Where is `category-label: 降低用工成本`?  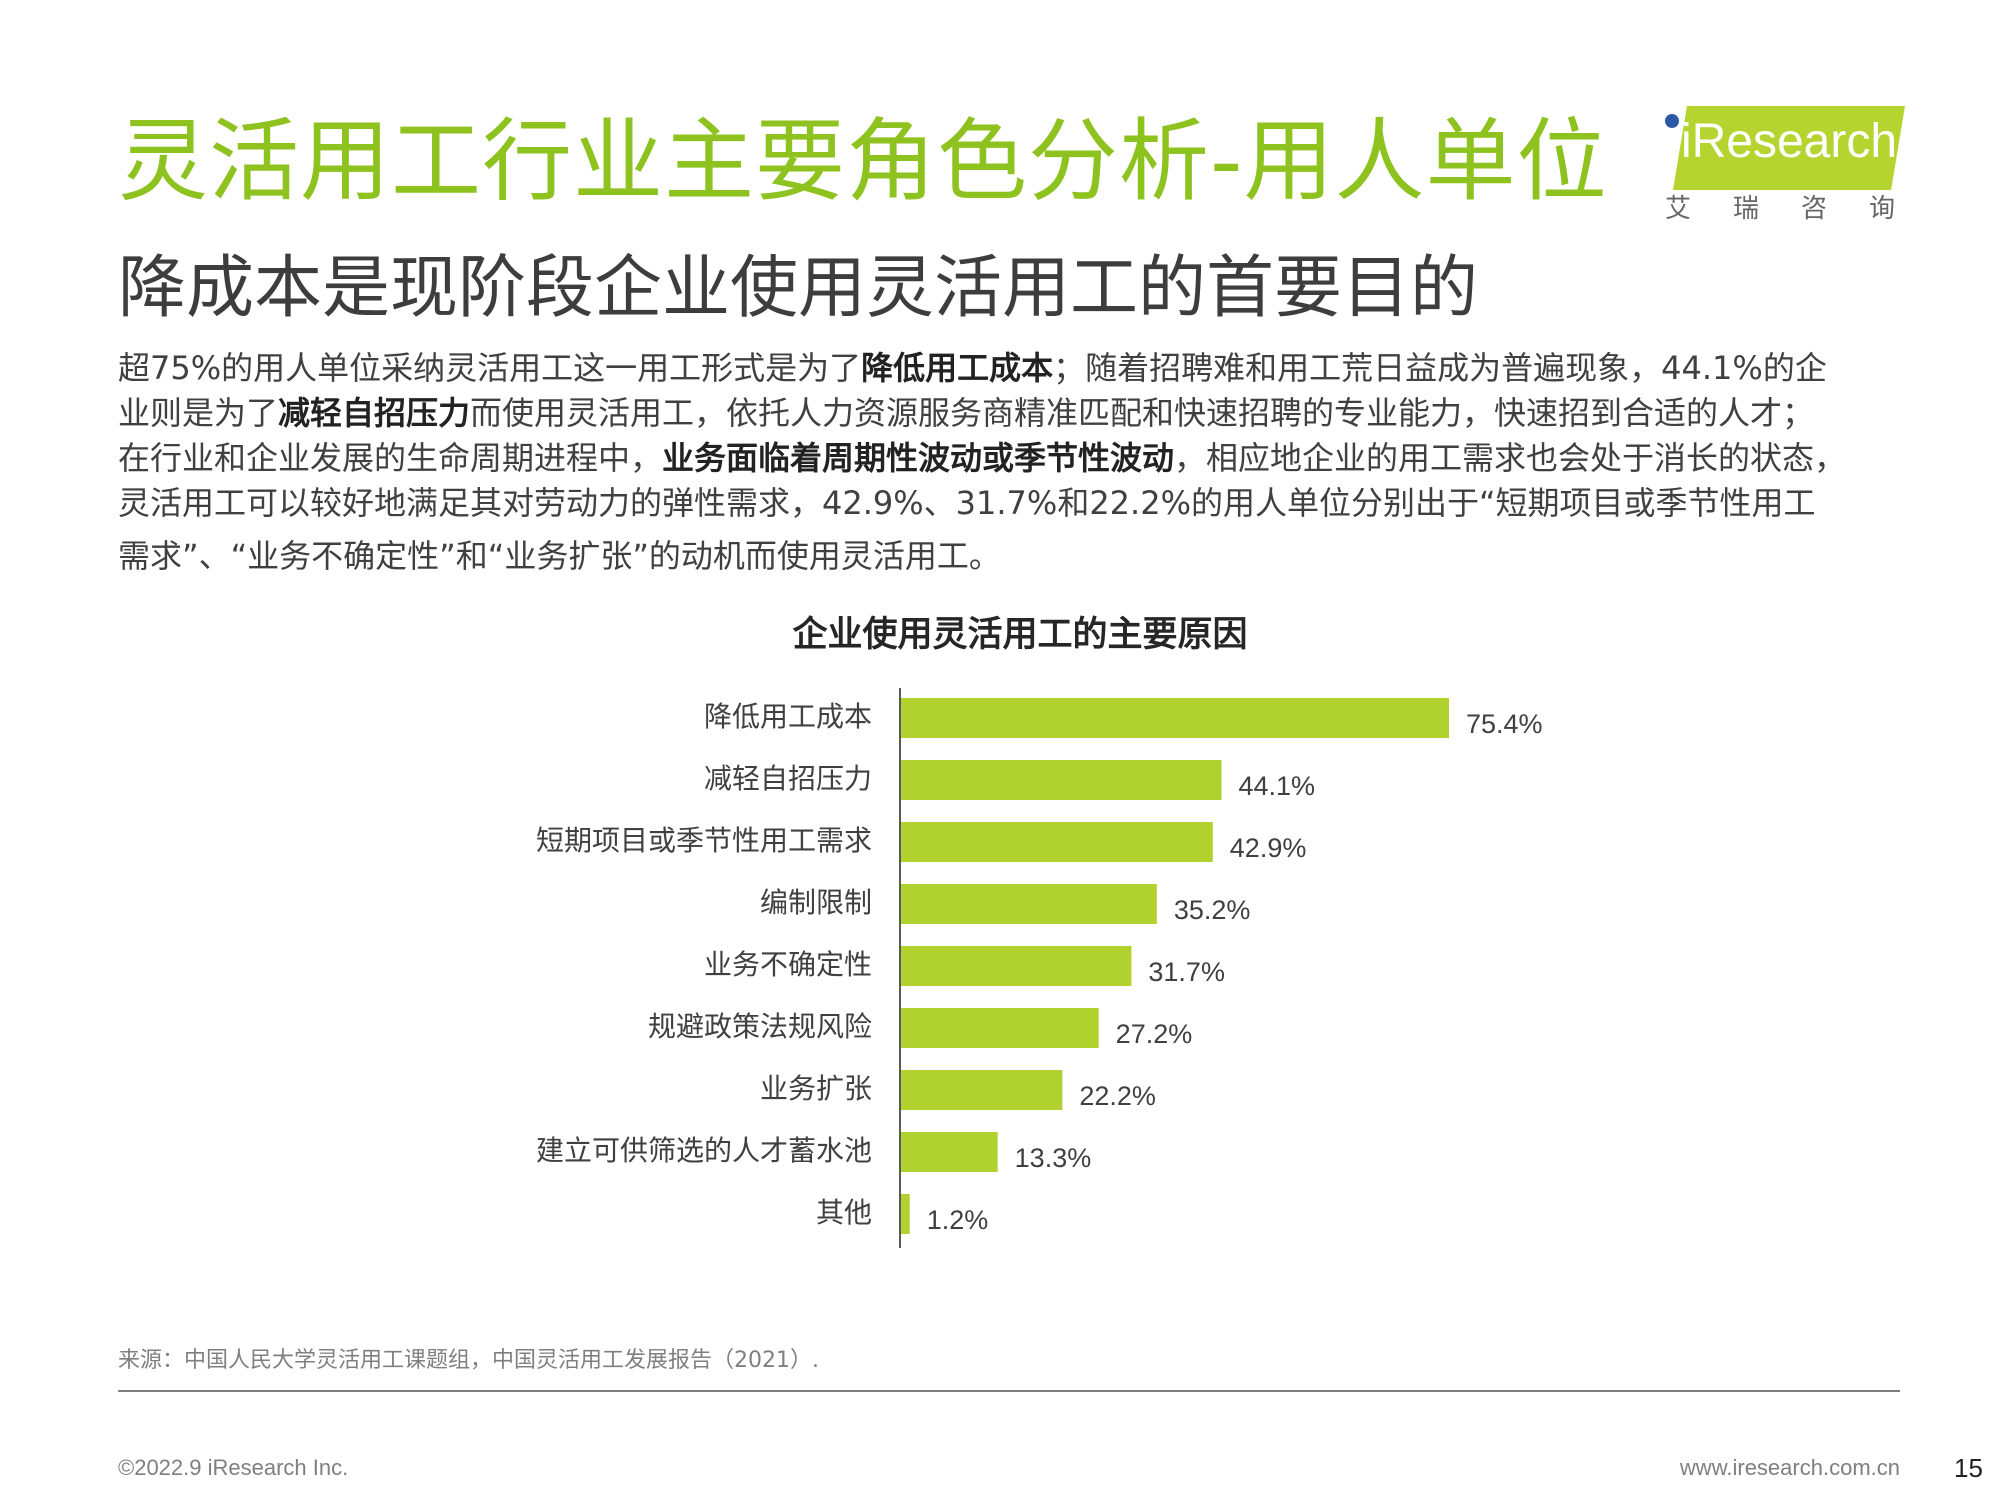
category-label: 降低用工成本 is located at coordinates (788, 716).